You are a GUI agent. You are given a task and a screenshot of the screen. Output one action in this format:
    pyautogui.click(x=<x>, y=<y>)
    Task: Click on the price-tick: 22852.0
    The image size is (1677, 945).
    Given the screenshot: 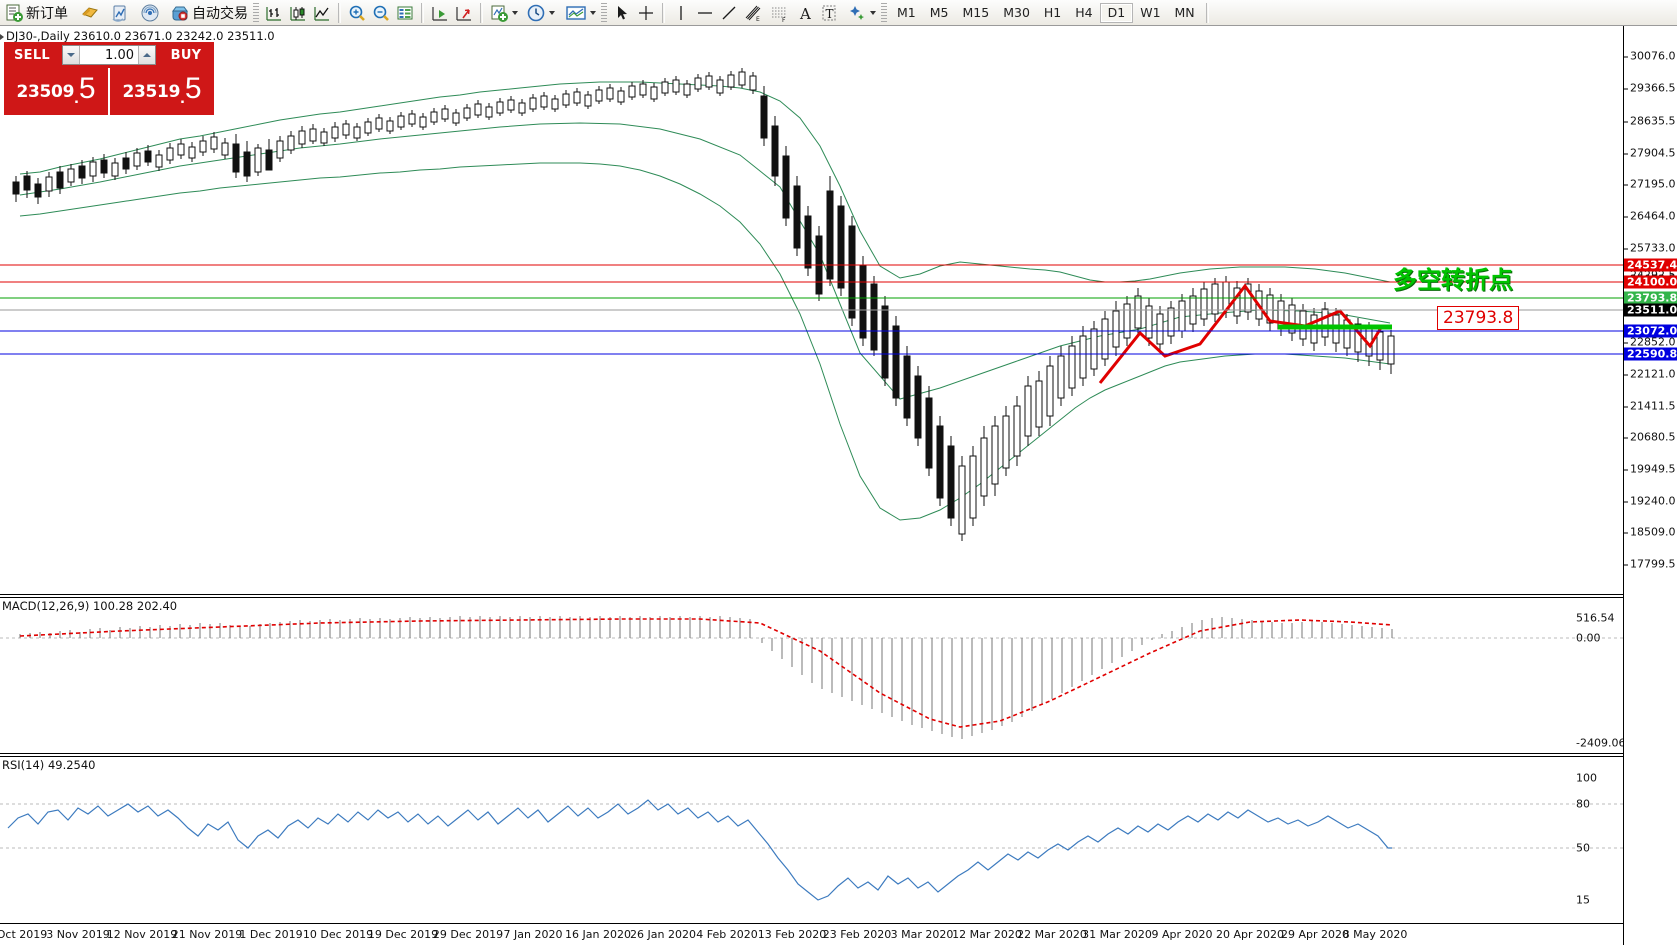 What is the action you would take?
    pyautogui.click(x=1650, y=342)
    